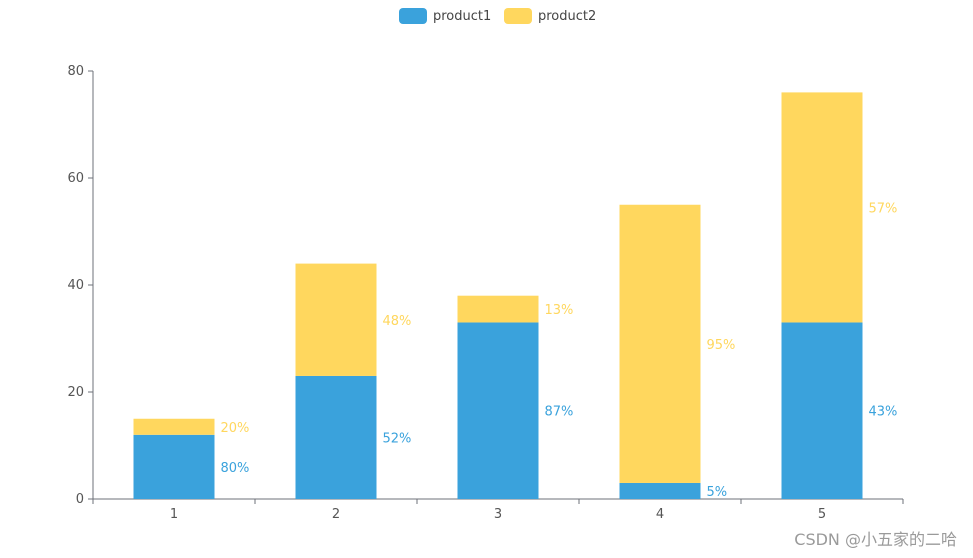 Image resolution: width=973 pixels, height=558 pixels. What do you see at coordinates (397, 438) in the screenshot?
I see `data-label-product1-2: 52%` at bounding box center [397, 438].